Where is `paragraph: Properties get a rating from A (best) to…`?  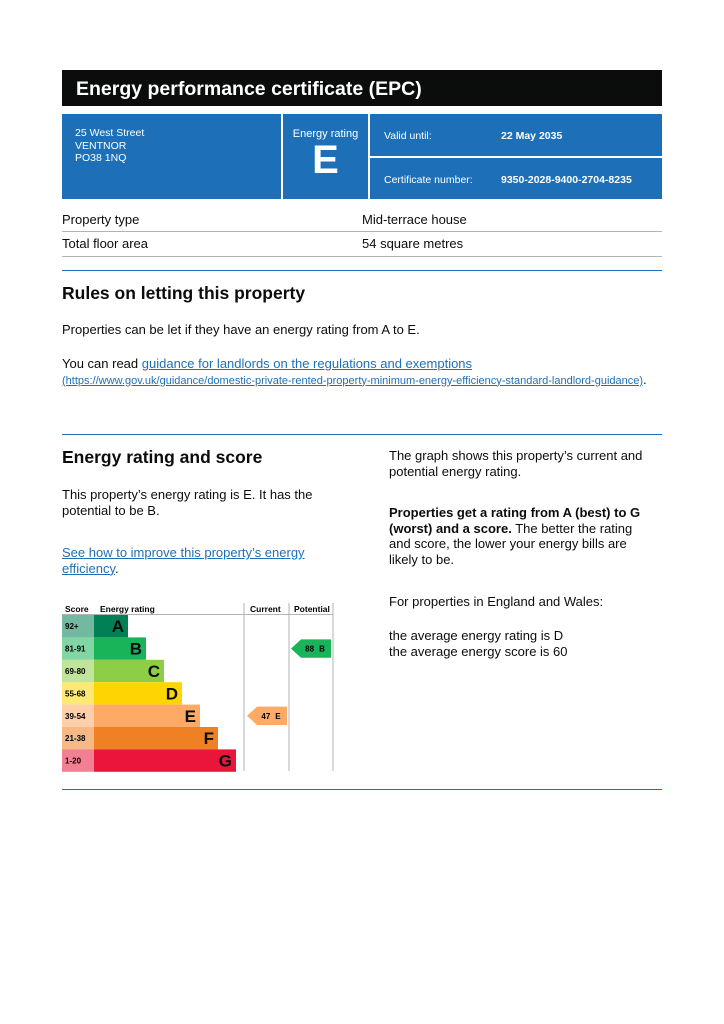 paragraph: Properties get a rating from A (best) to… is located at coordinates (522, 536).